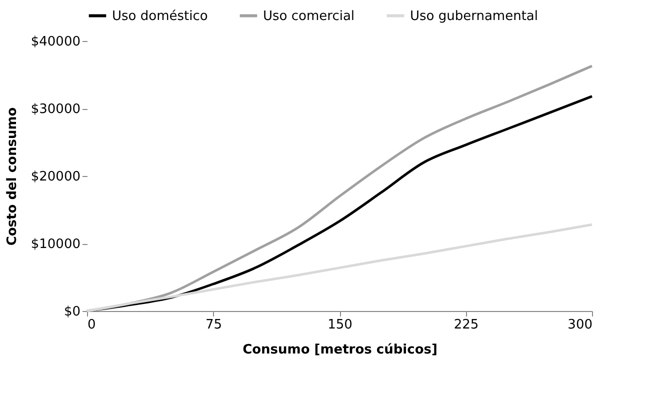  I want to click on legend-label: Uso gubernamental, so click(474, 16).